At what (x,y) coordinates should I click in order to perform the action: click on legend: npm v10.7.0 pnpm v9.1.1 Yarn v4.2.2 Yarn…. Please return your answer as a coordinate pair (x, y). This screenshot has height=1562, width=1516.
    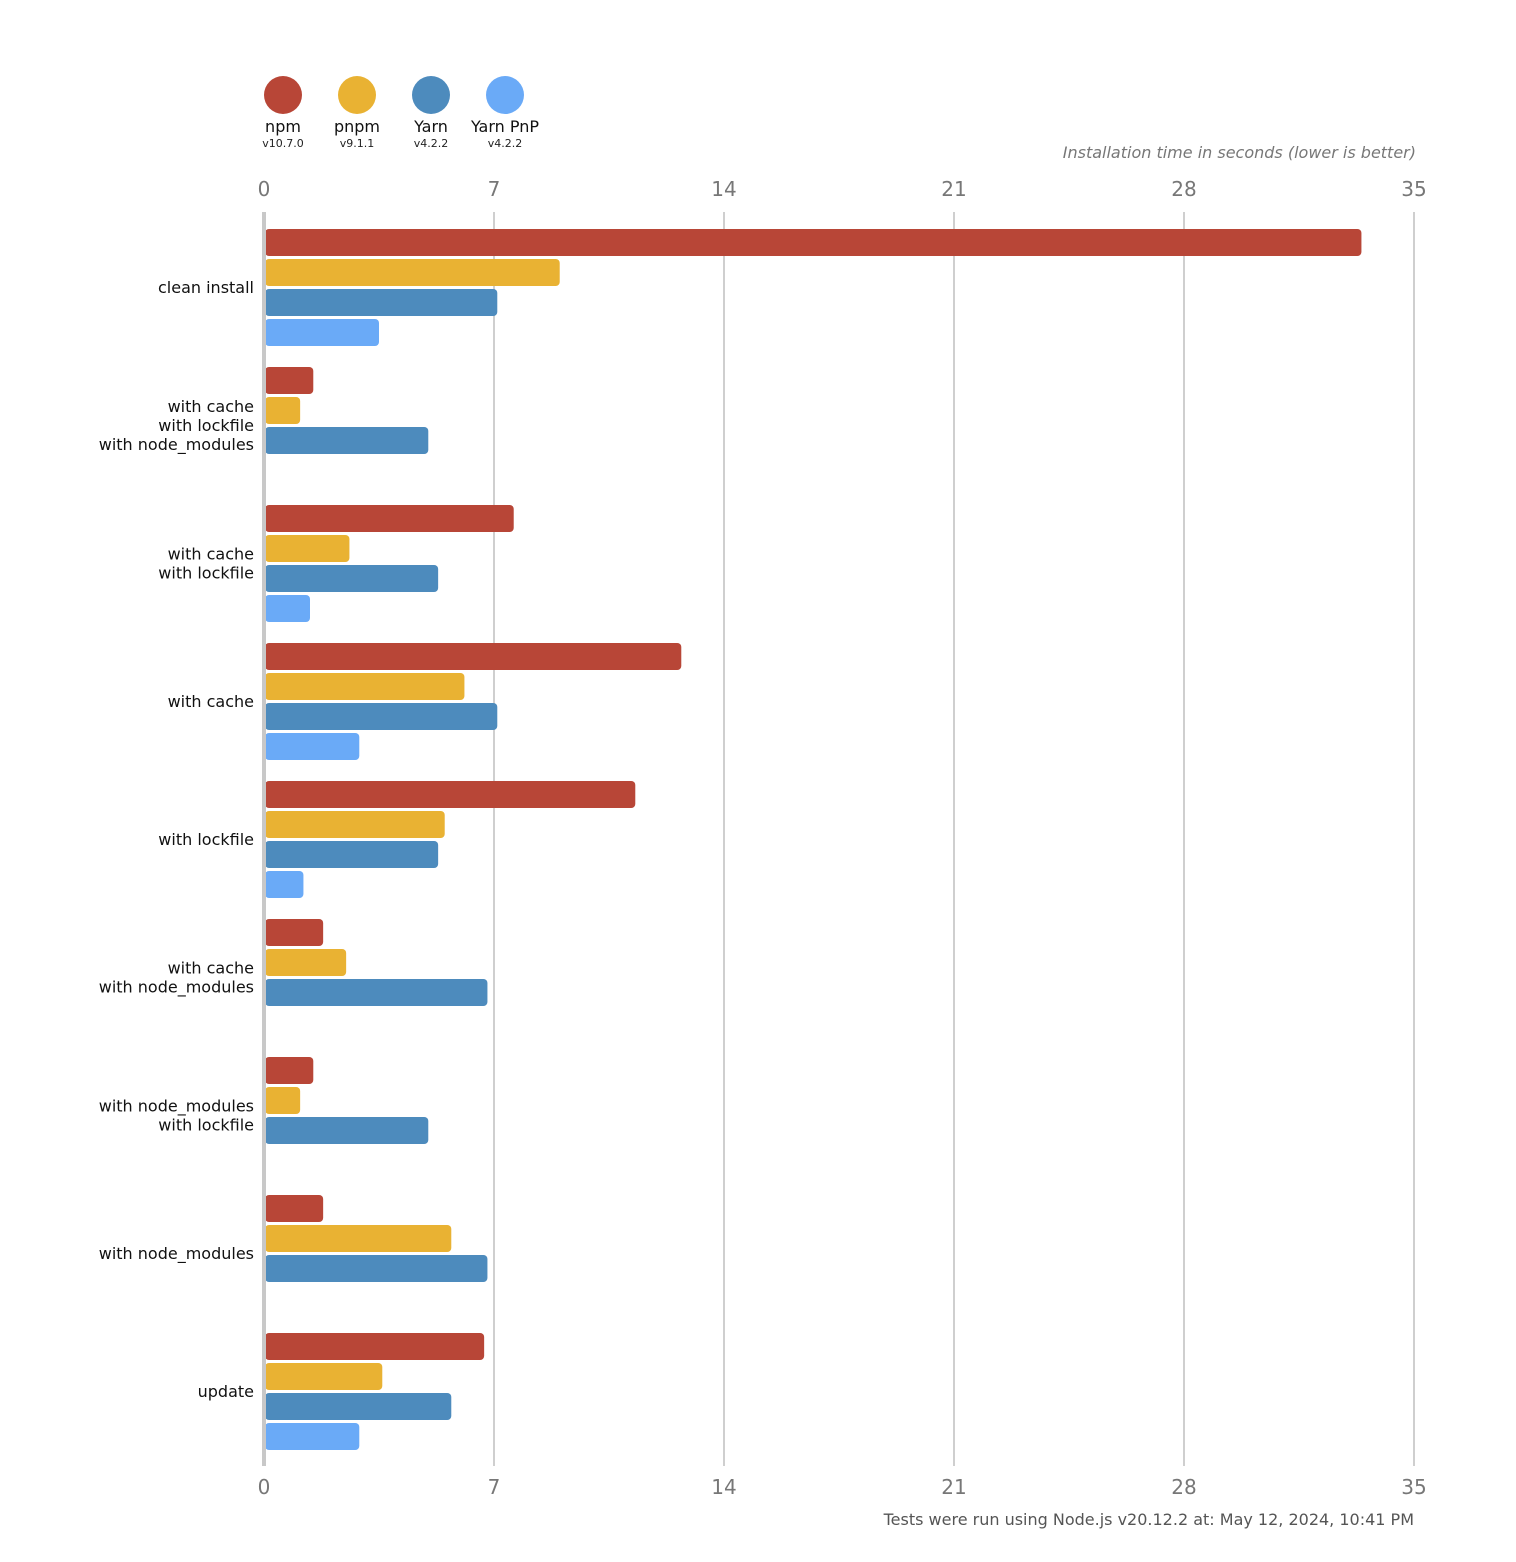
    Looking at the image, I should click on (394, 113).